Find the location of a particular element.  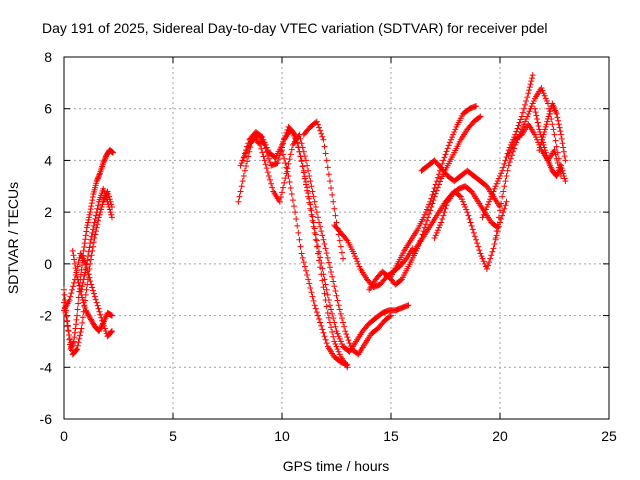

series-track-b is located at coordinates (88, 273).